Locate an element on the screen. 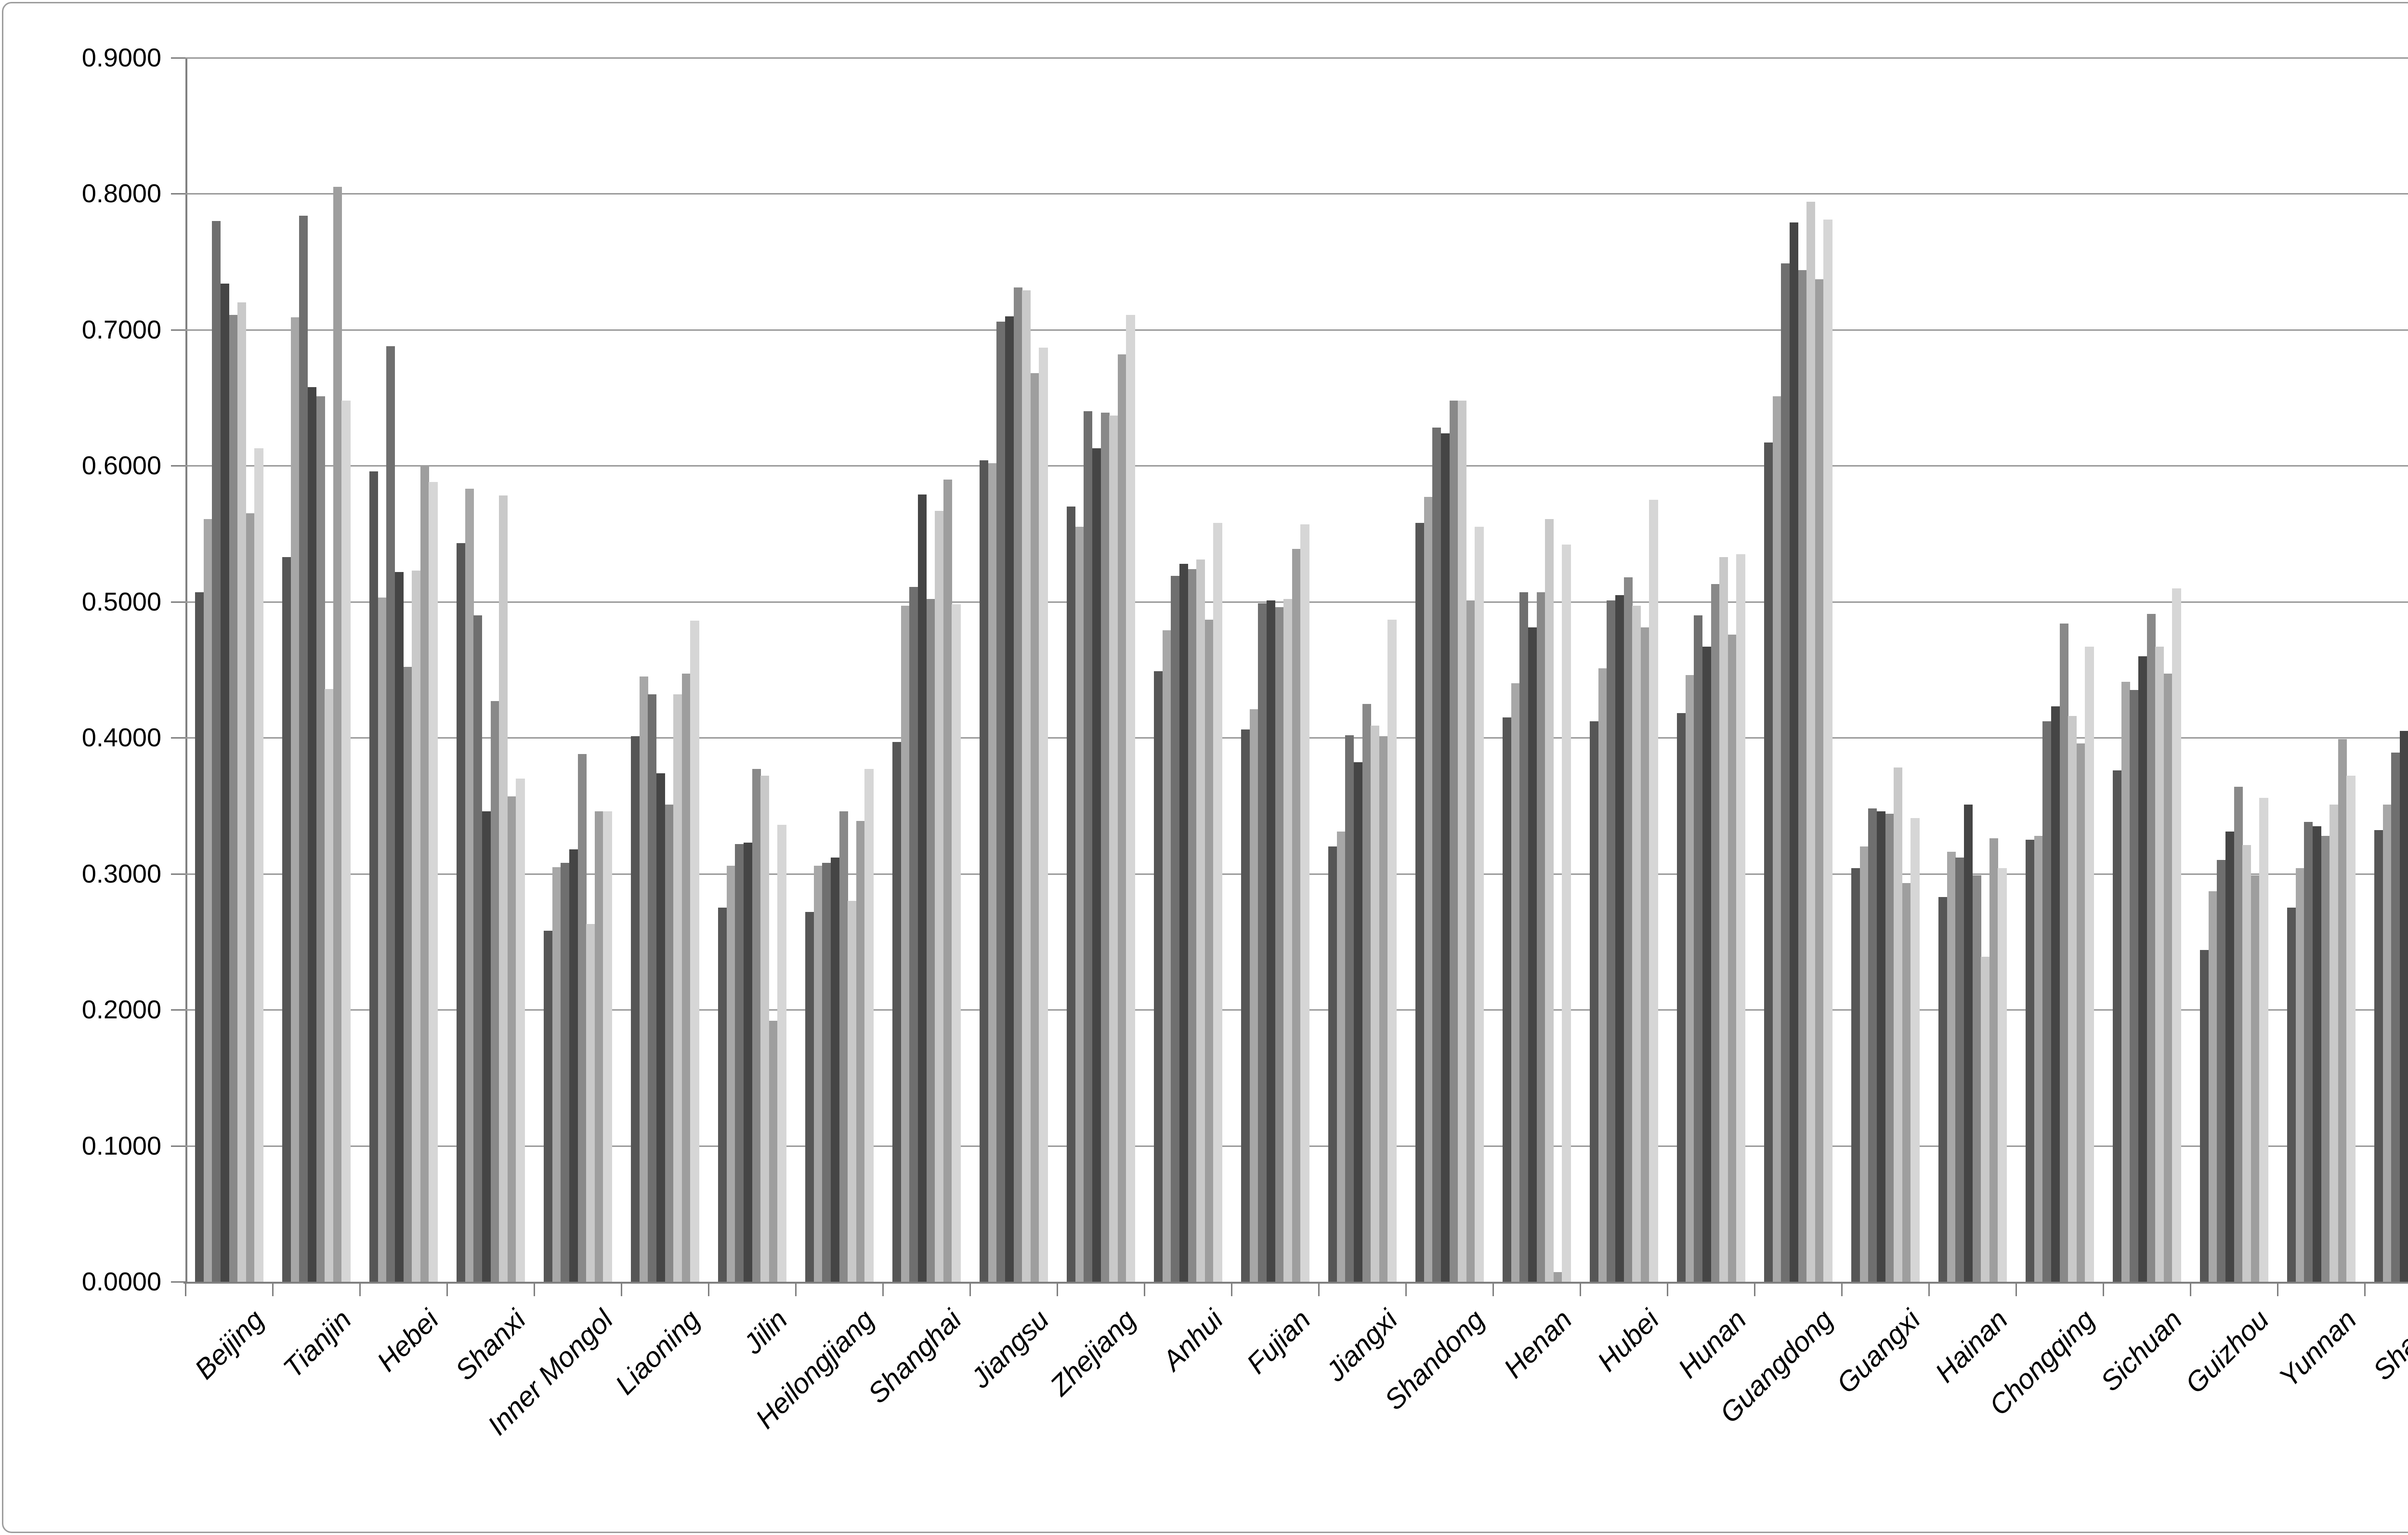  bar-Shandong-2020 is located at coordinates (1479, 904).